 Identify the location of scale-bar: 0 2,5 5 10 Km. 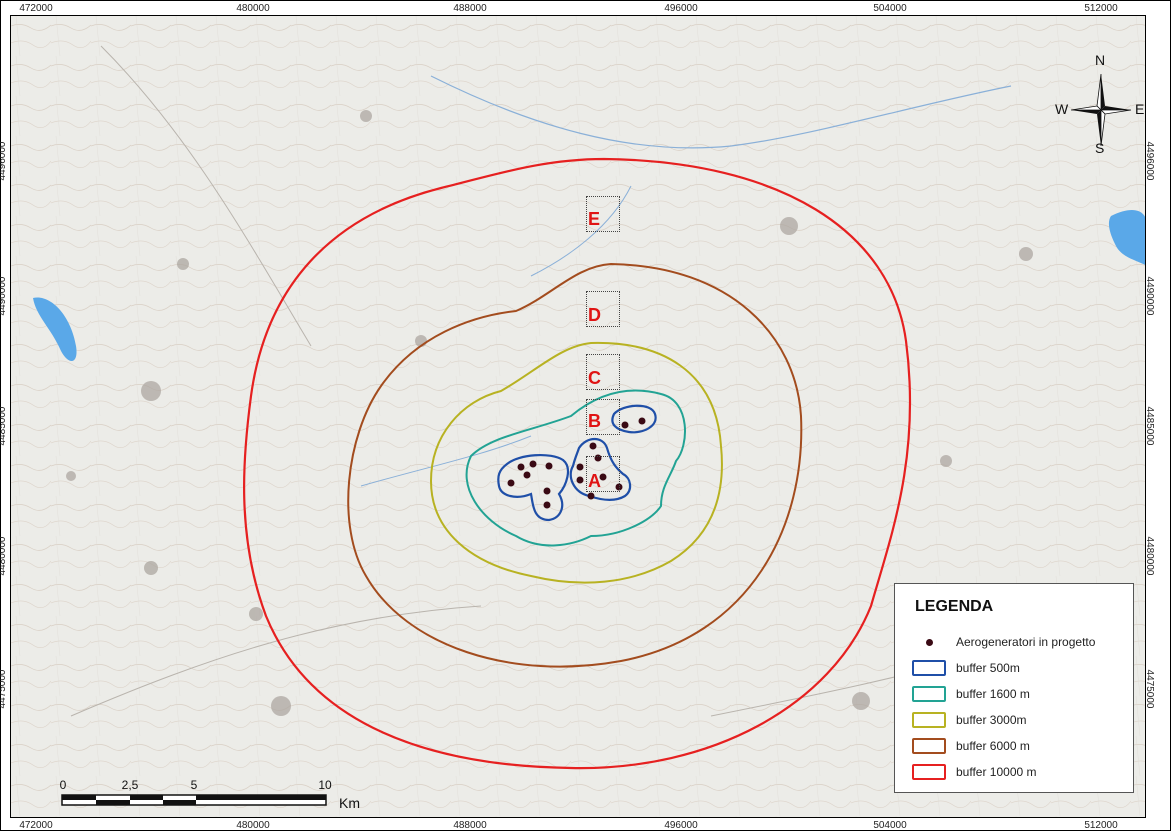
(215, 797).